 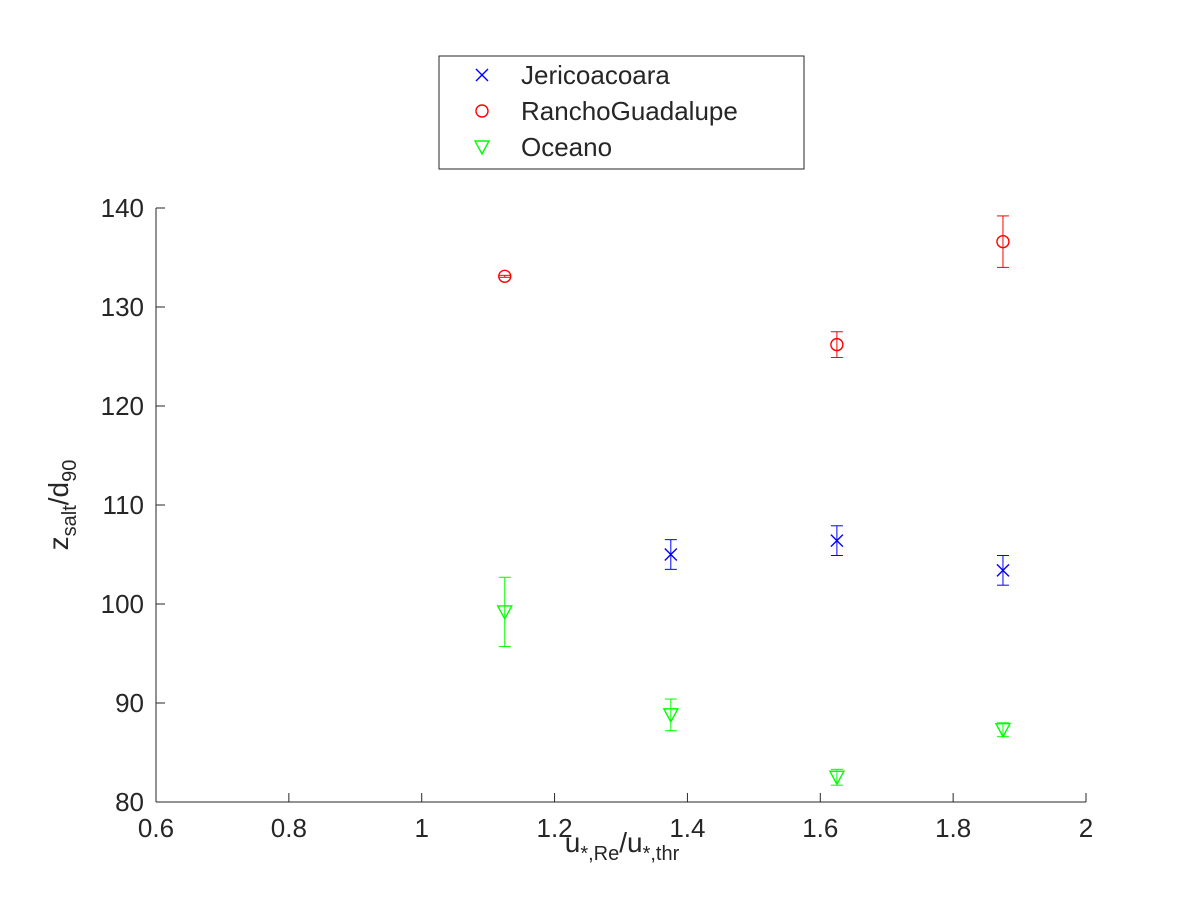 I want to click on legend-label: Oceano, so click(x=566, y=147).